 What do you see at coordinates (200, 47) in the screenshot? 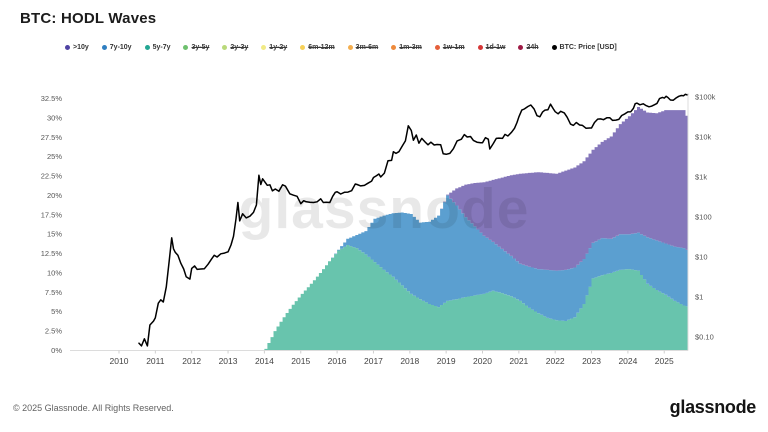
I see `legend-label: 3y-5y` at bounding box center [200, 47].